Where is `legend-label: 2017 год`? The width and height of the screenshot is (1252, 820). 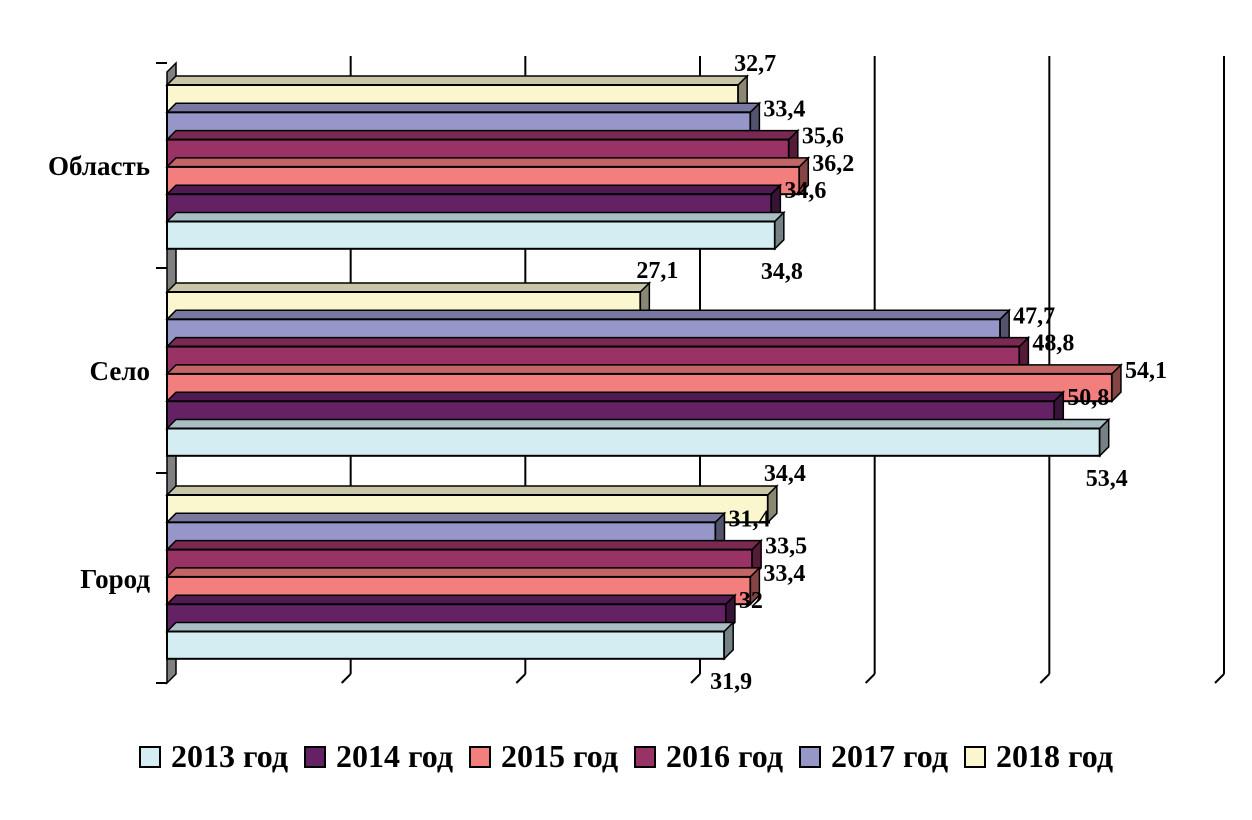 legend-label: 2017 год is located at coordinates (889, 756).